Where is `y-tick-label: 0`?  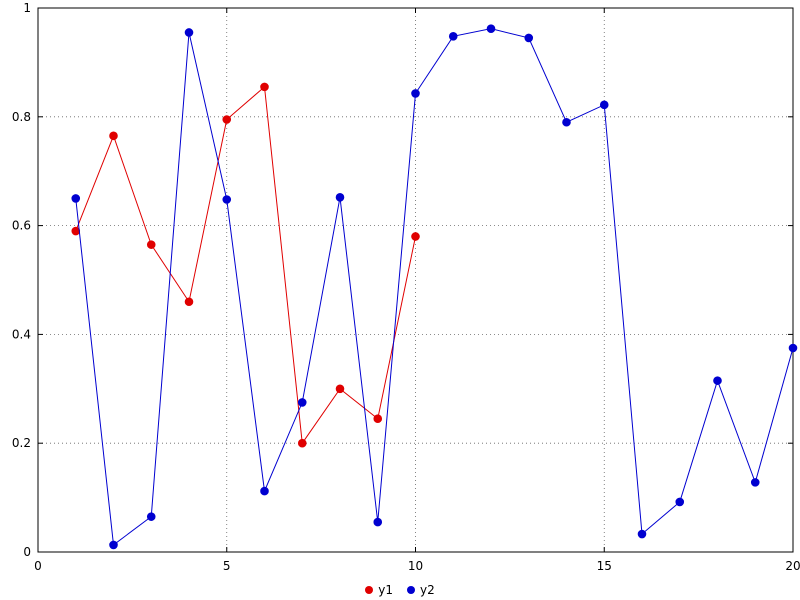 y-tick-label: 0 is located at coordinates (27, 552).